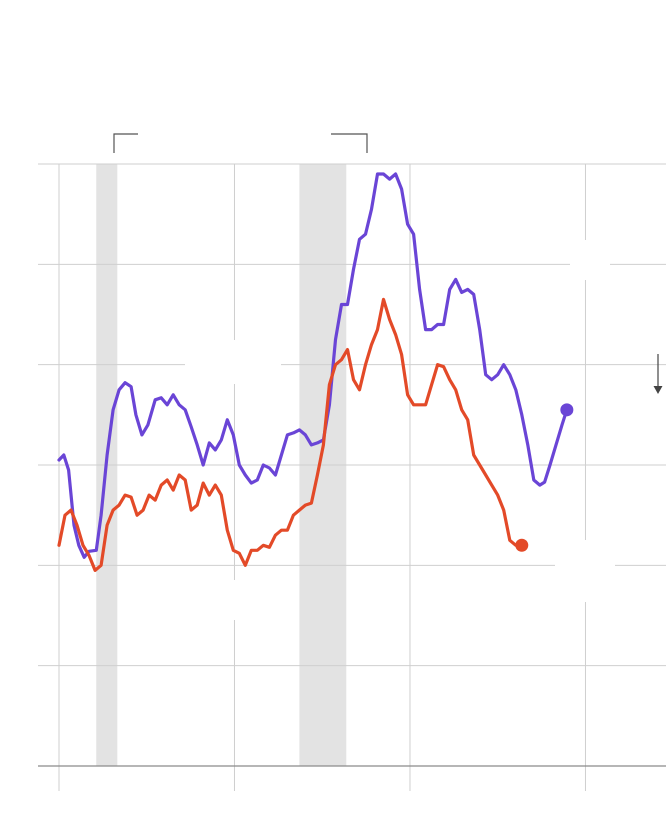 This screenshot has height=826, width=670. I want to click on right-bracket-marker, so click(349, 143).